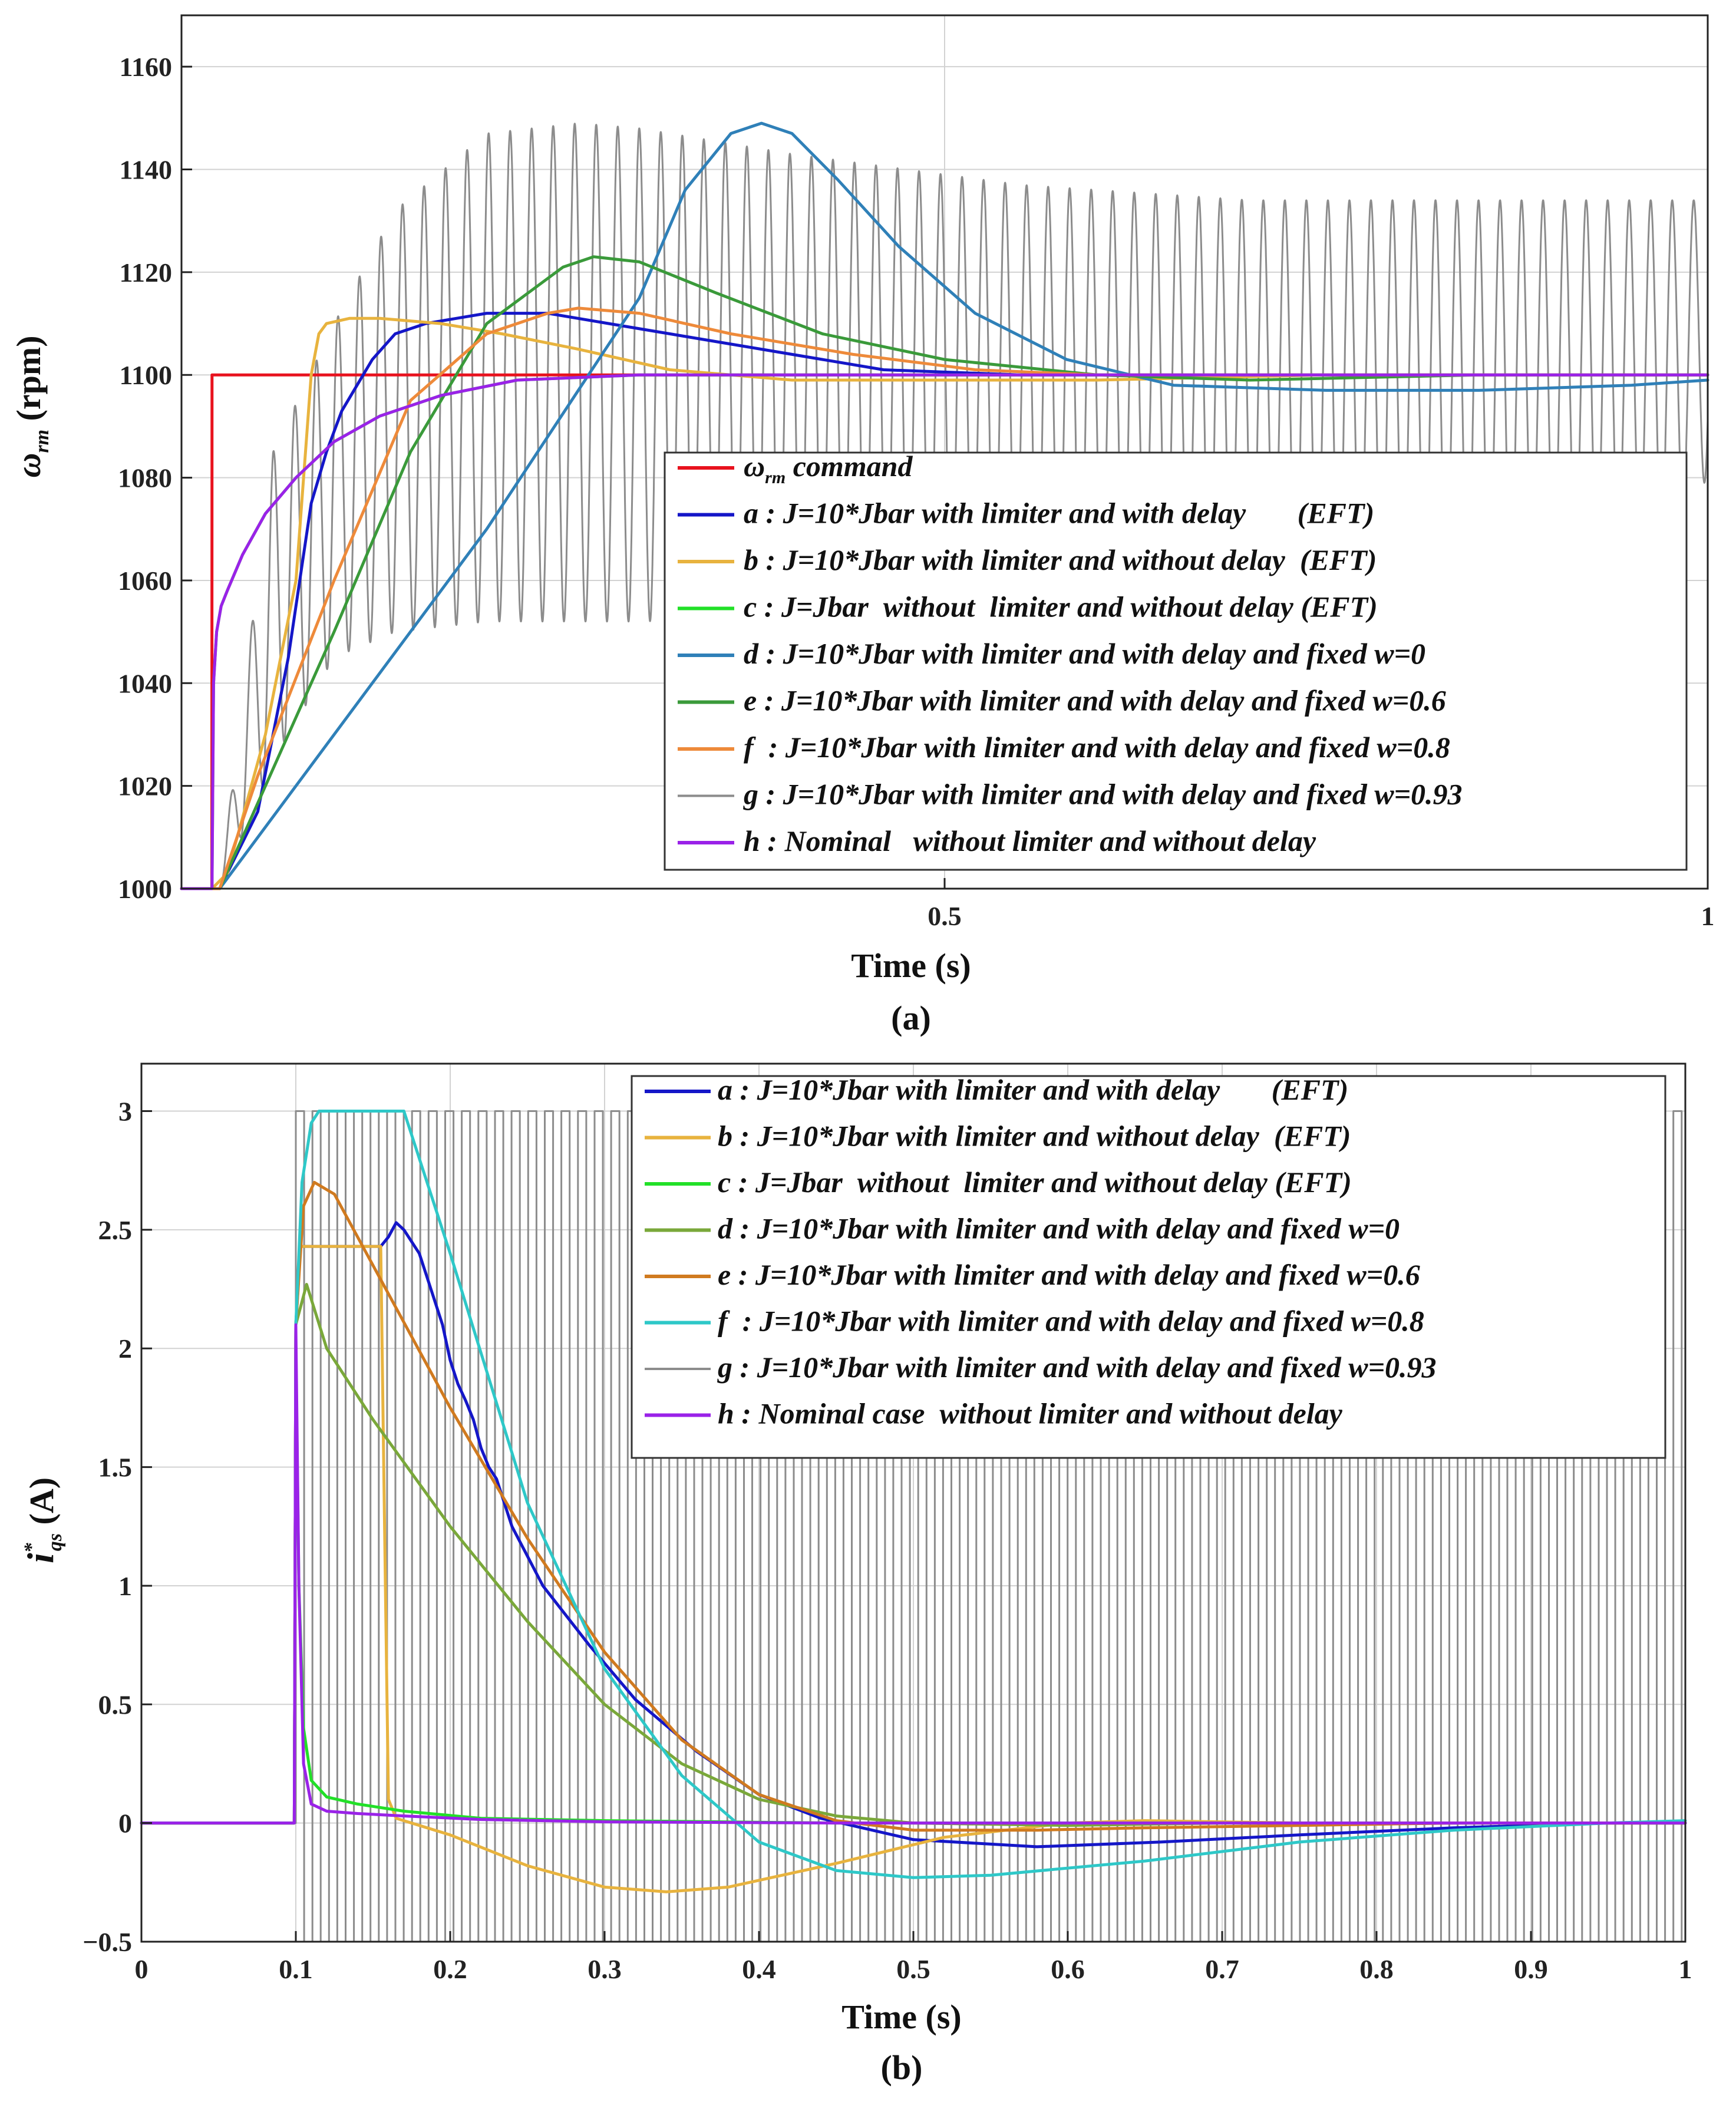  Describe the element at coordinates (911, 966) in the screenshot. I see `panel-a-x-axis-label: Time (s)` at that location.